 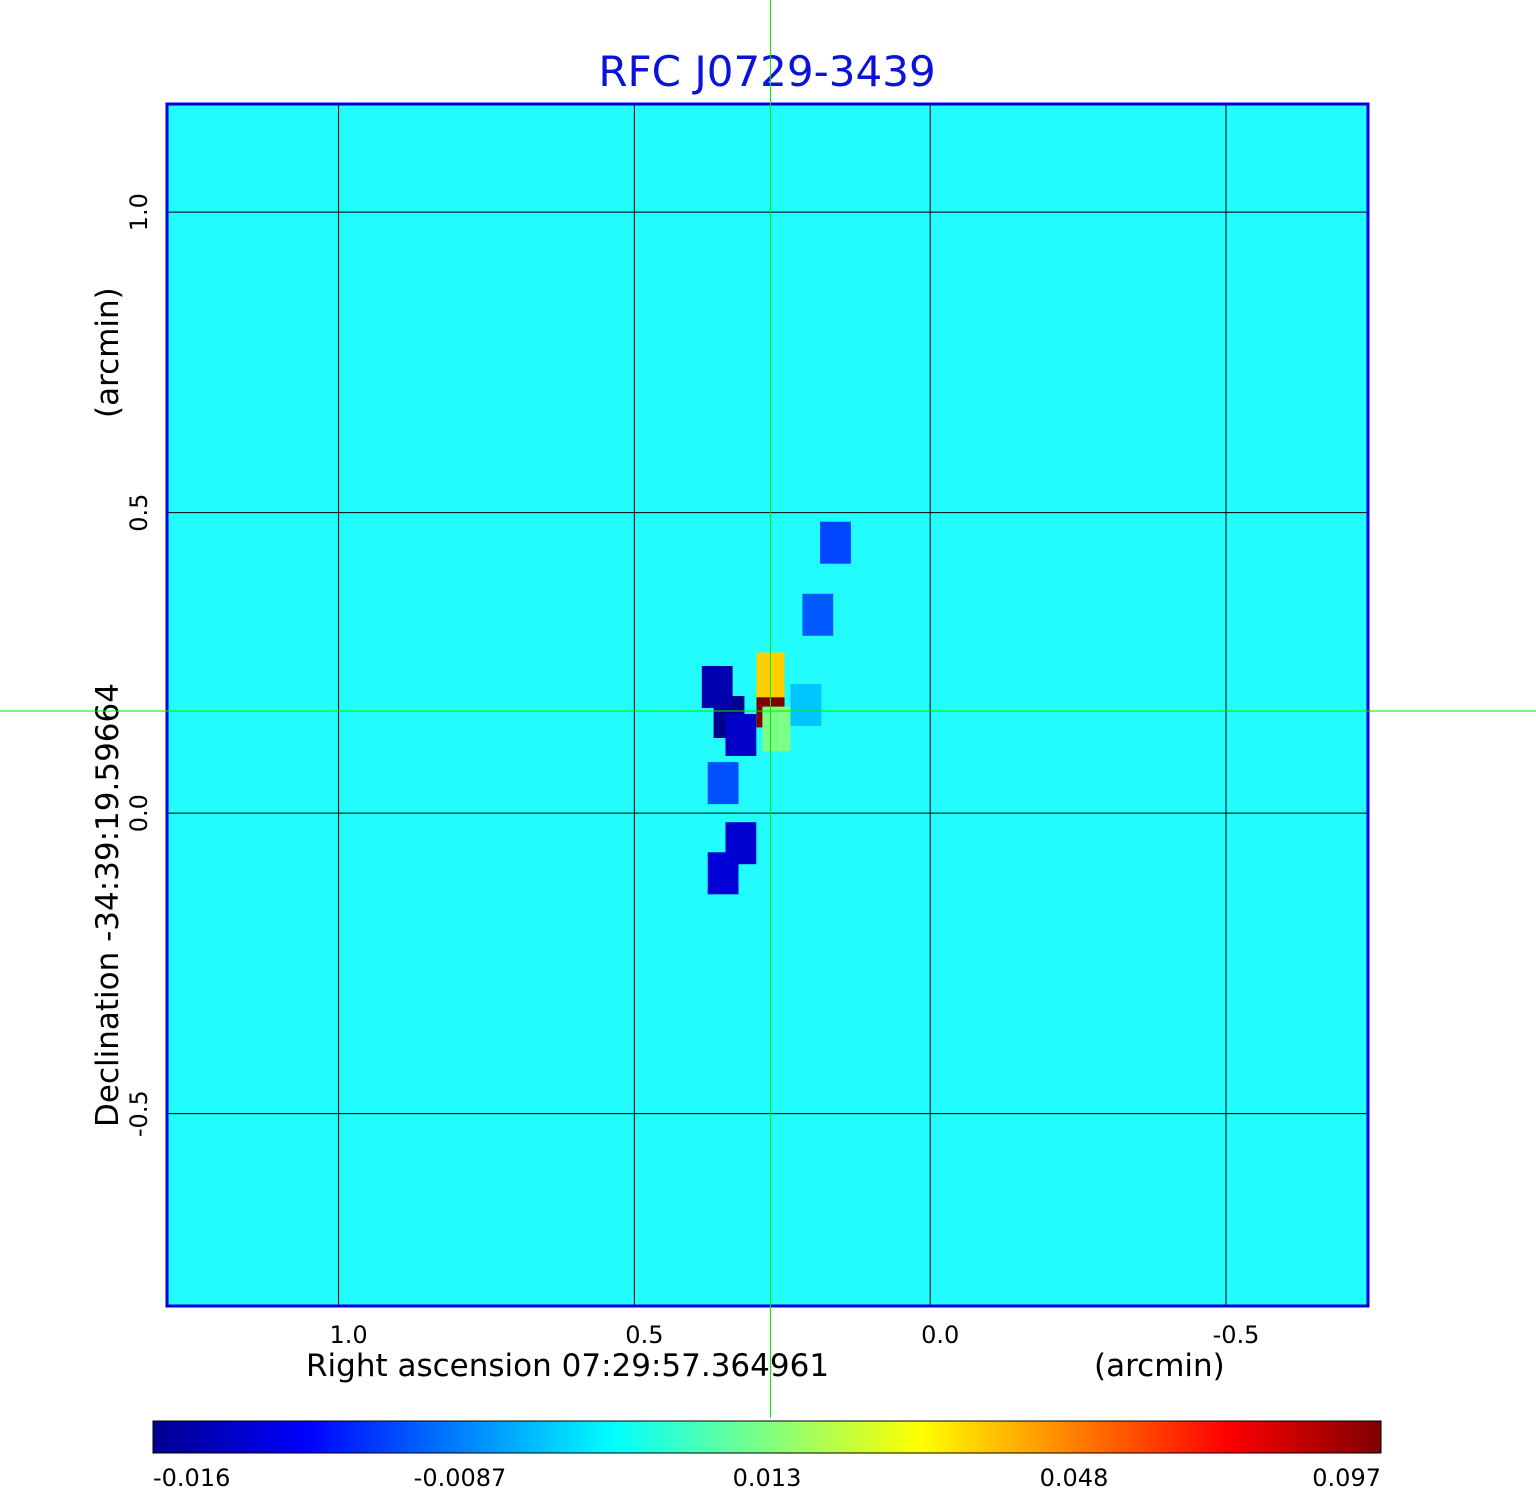 What do you see at coordinates (139, 513) in the screenshot?
I see `y-tick-label: 0.5` at bounding box center [139, 513].